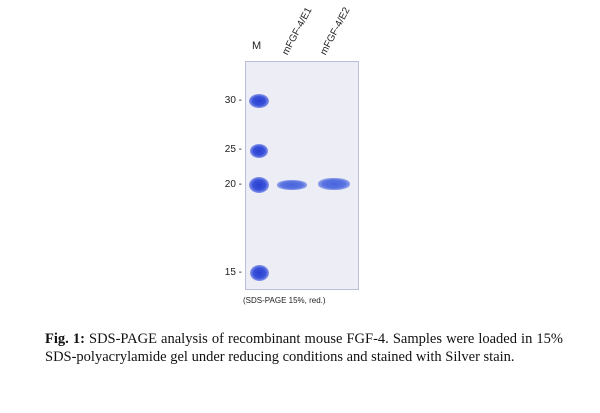 Image resolution: width=600 pixels, height=413 pixels. Describe the element at coordinates (65, 339) in the screenshot. I see `caption-prefix: Fig. 1:` at that location.